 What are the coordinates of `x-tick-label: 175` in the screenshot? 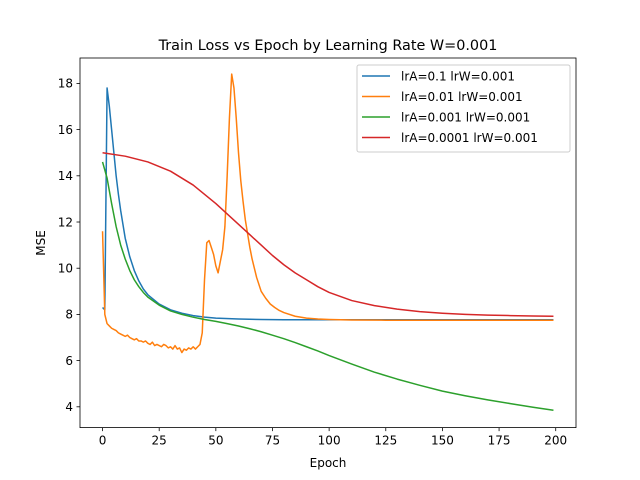 It's located at (499, 441).